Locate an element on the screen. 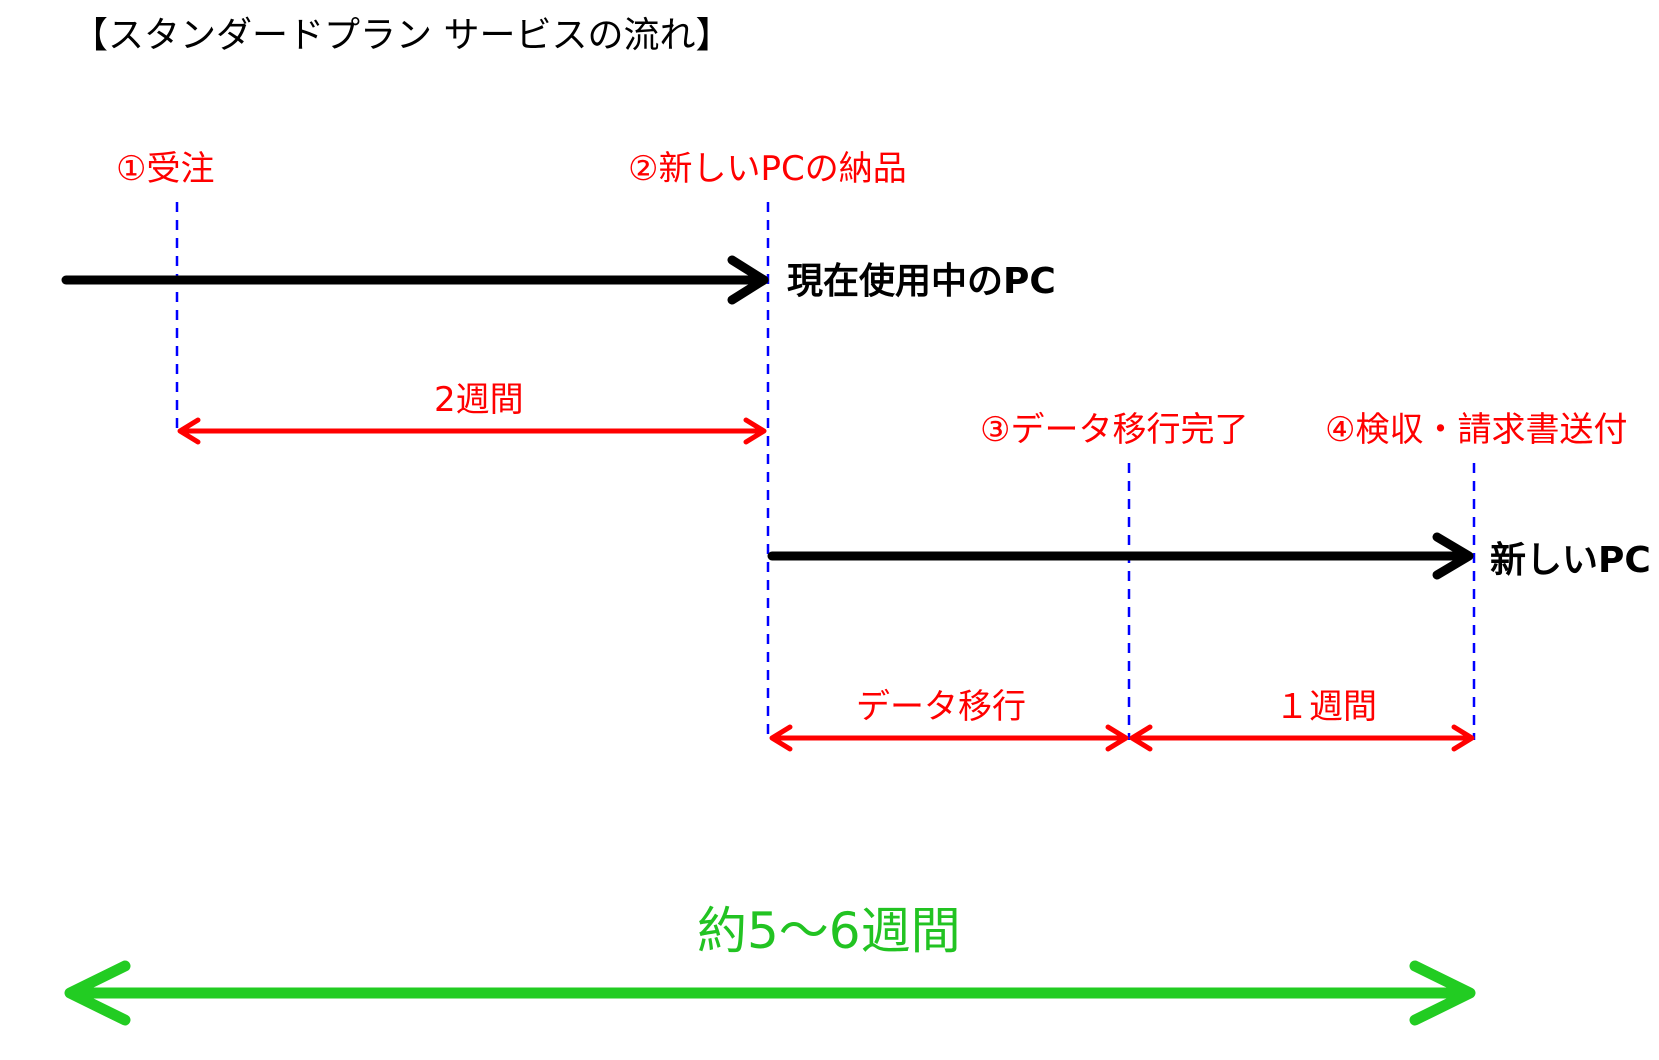  order-to-delivery-arrow is located at coordinates (472, 431).